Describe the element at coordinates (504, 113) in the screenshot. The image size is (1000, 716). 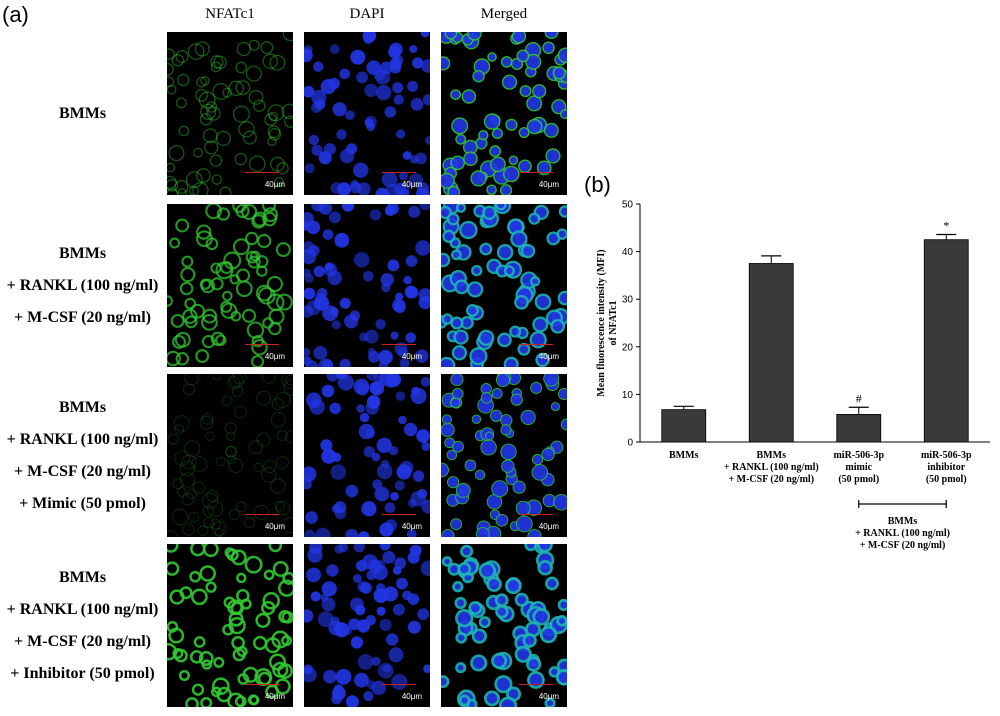
I see `micrograph-merged-row1: 40μm` at that location.